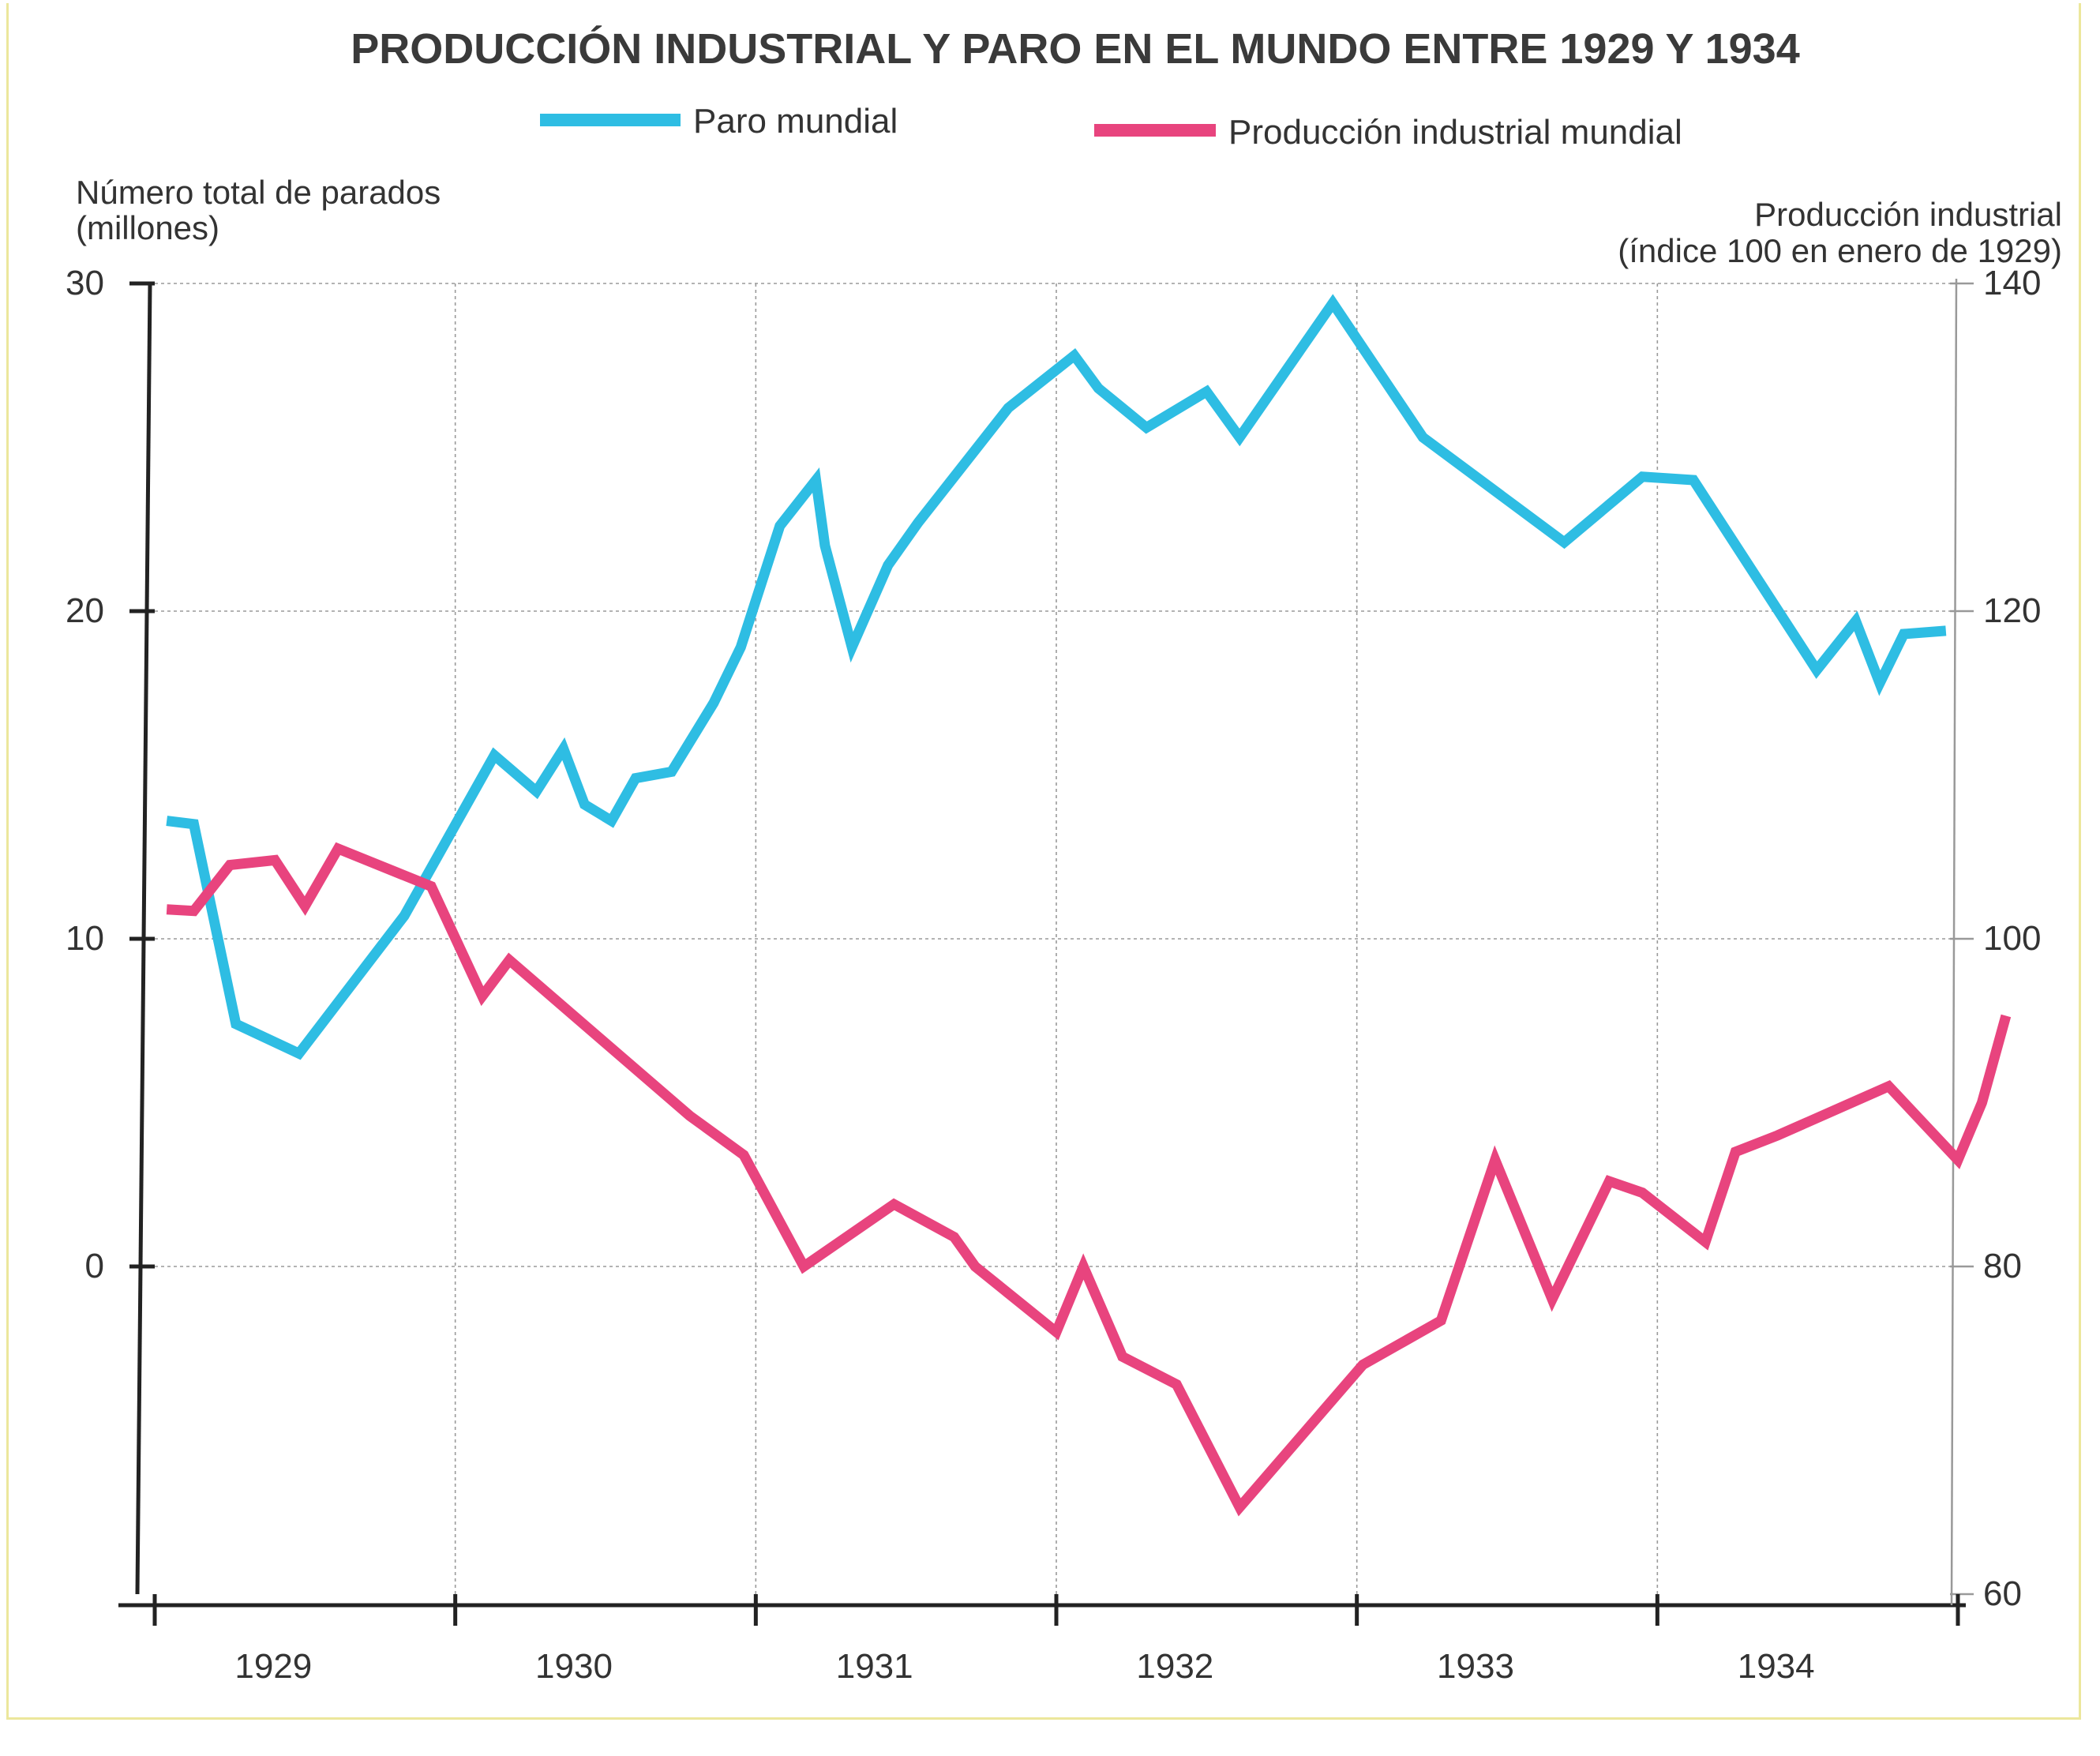 The image size is (2100, 1756). What do you see at coordinates (273, 1666) in the screenshot?
I see `x-tick-label-1929: 1929` at bounding box center [273, 1666].